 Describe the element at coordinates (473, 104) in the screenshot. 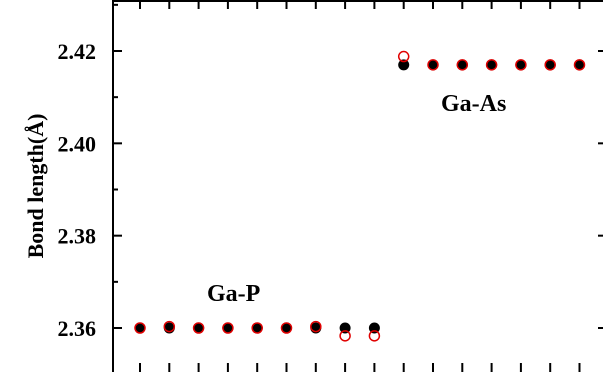

I see `annotation-ga-as: Ga-As` at that location.